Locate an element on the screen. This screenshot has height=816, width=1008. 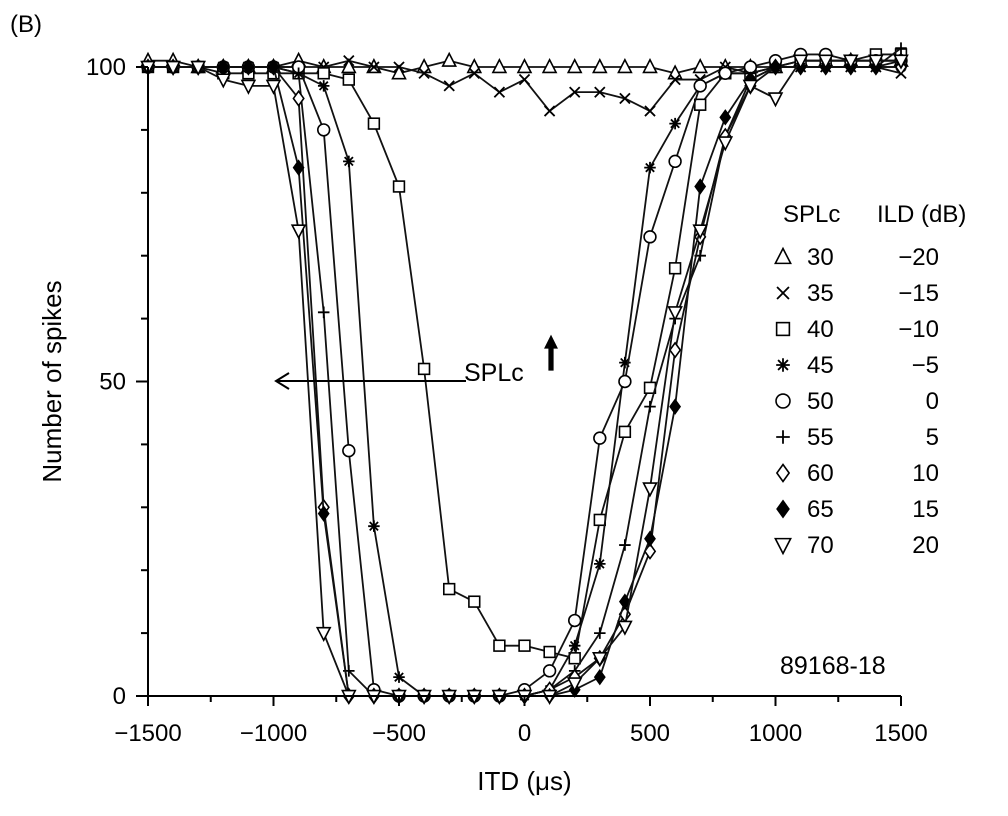
y-tick-label: 100 is located at coordinates (106, 67).